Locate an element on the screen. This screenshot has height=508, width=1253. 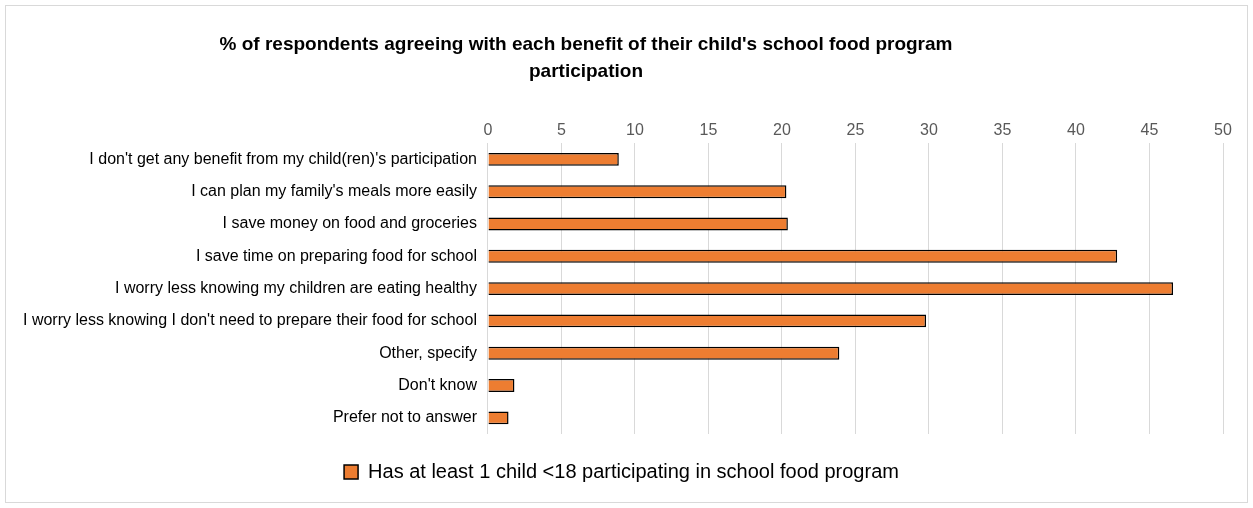
x-tick-label: 35 is located at coordinates (1002, 130).